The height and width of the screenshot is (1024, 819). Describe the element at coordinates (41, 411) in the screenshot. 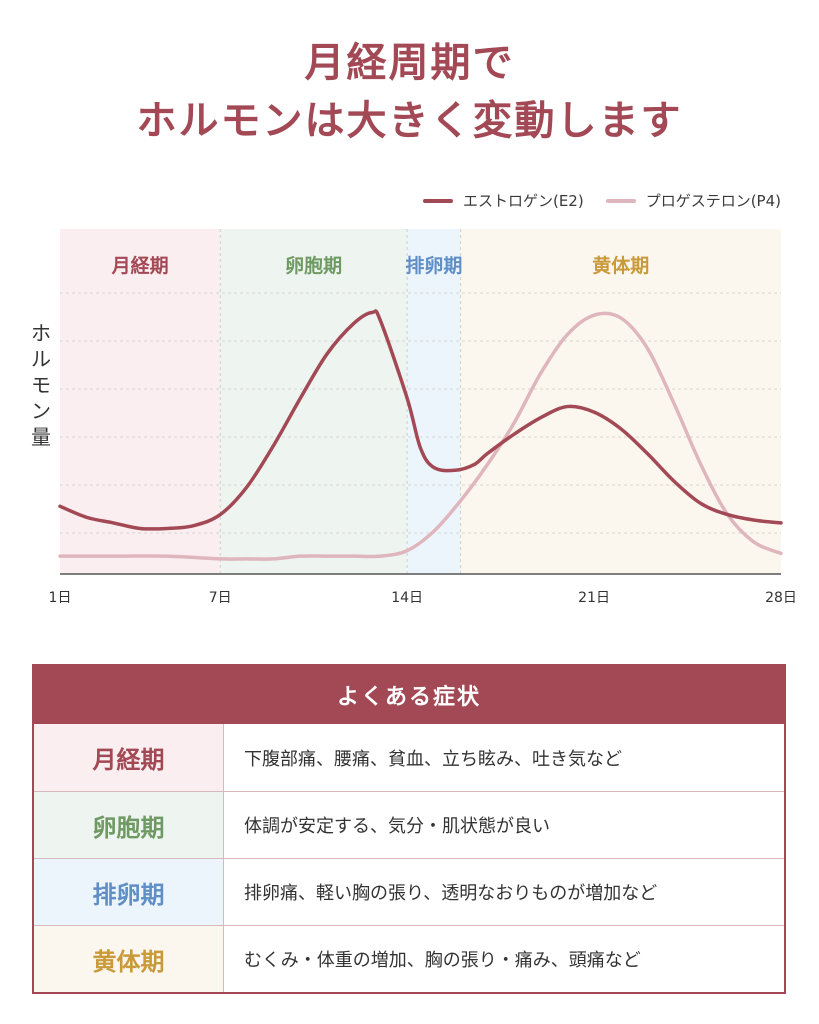

I see `y-axis-label-char: ン` at that location.